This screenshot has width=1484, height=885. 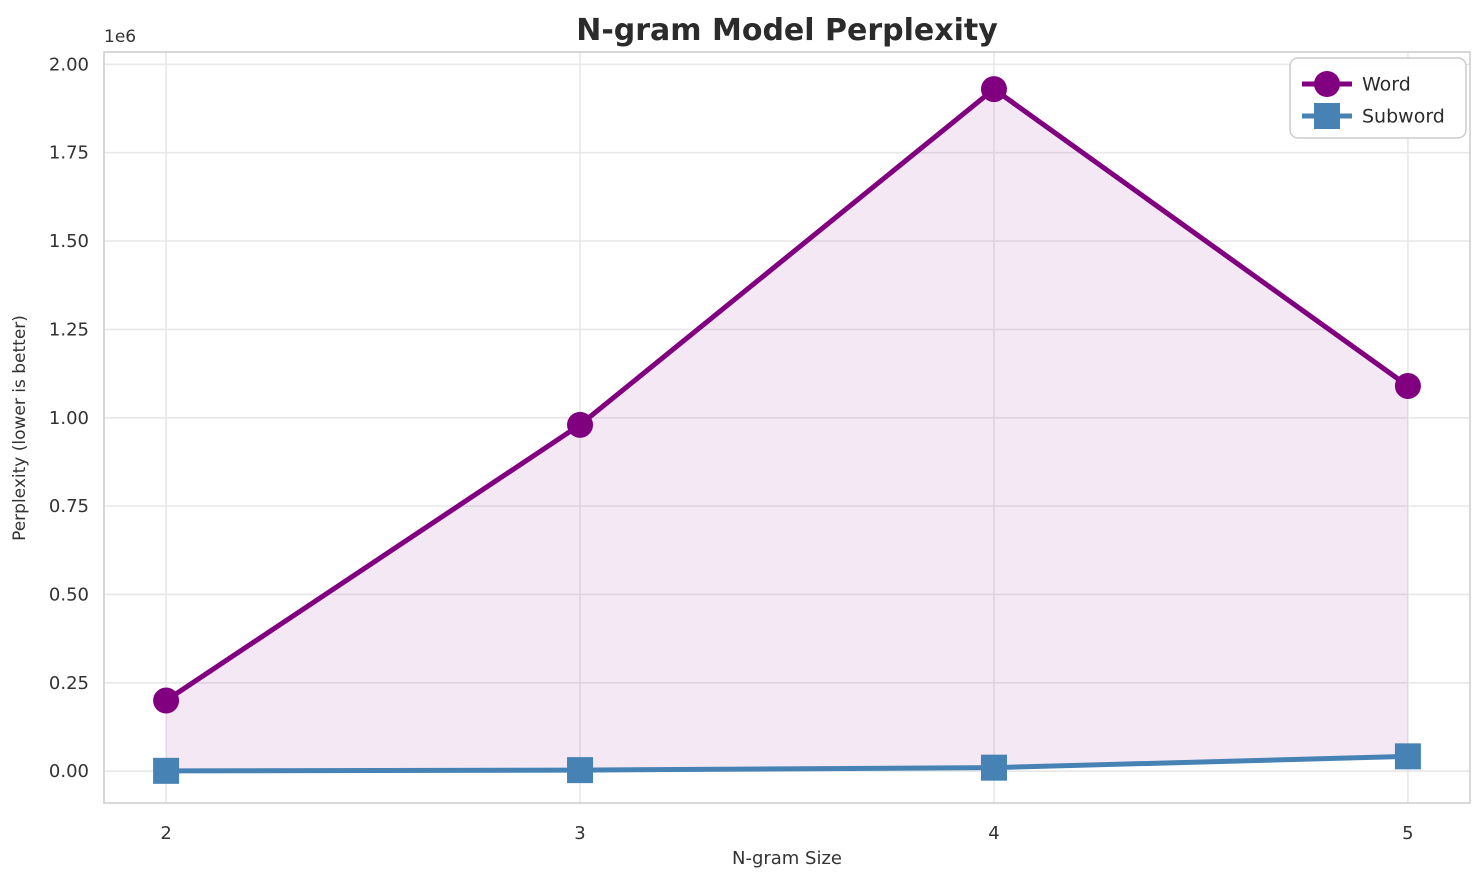 I want to click on subword-square-marker-icon, so click(x=1327, y=116).